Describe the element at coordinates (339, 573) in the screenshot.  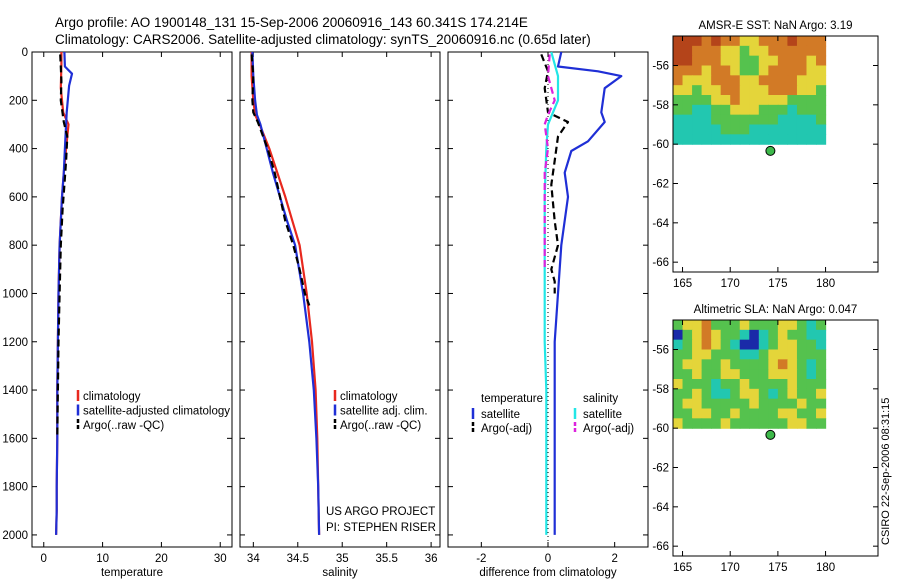
I see `x-axis-label: salinity` at that location.